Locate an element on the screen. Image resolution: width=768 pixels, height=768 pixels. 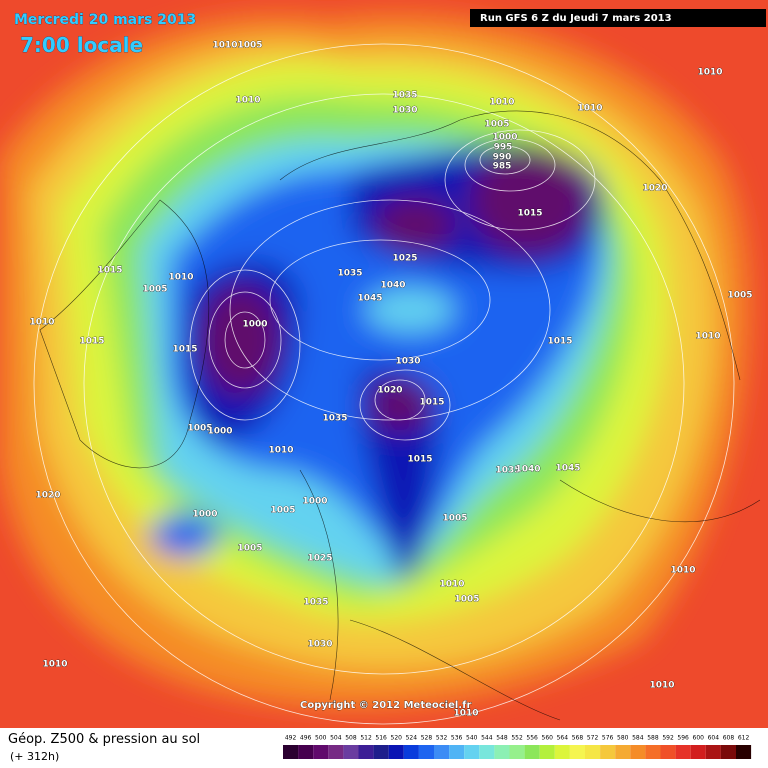
colorbar-label: 500 is located at coordinates (321, 738).